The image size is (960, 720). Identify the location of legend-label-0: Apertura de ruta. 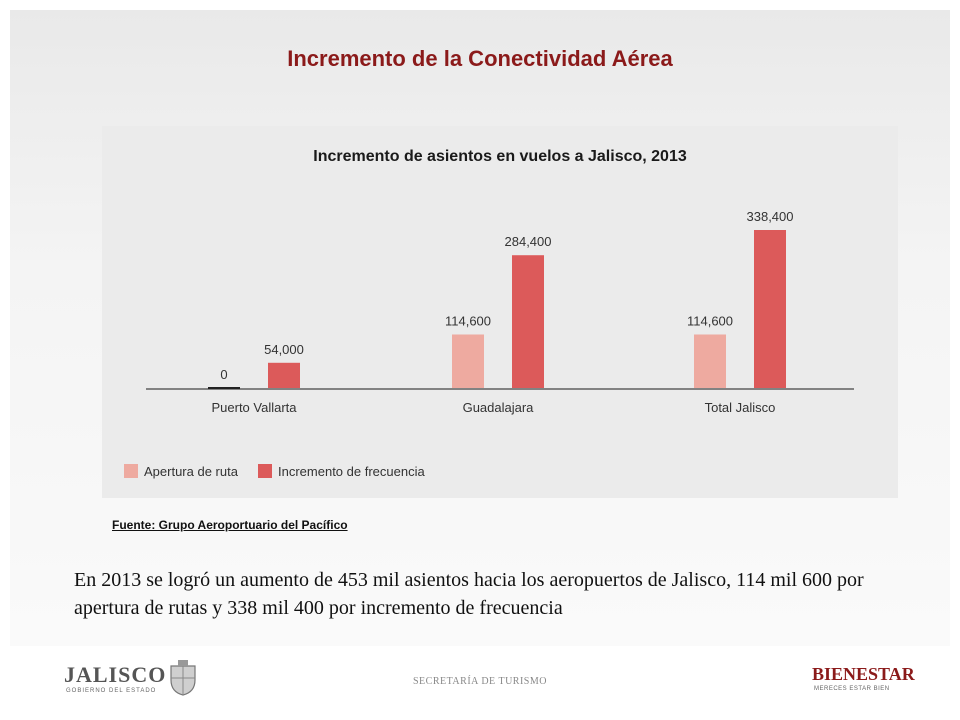
(191, 471).